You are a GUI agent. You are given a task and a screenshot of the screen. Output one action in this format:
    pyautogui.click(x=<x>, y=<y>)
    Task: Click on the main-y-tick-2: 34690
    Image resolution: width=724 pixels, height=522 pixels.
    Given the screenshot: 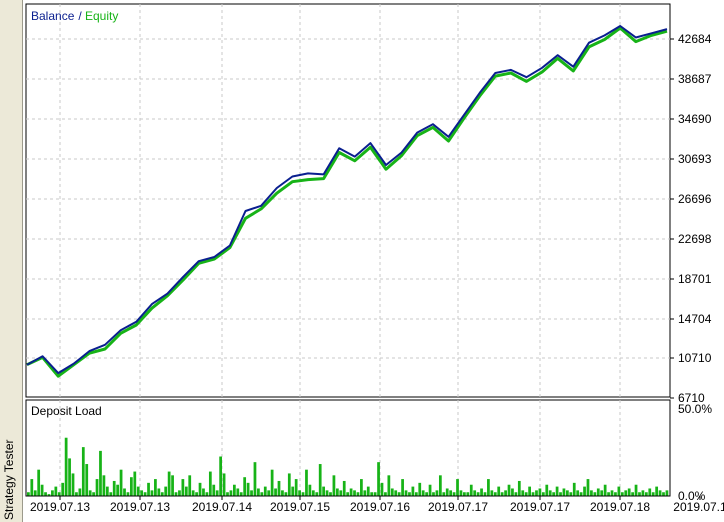 What is the action you would take?
    pyautogui.click(x=695, y=119)
    